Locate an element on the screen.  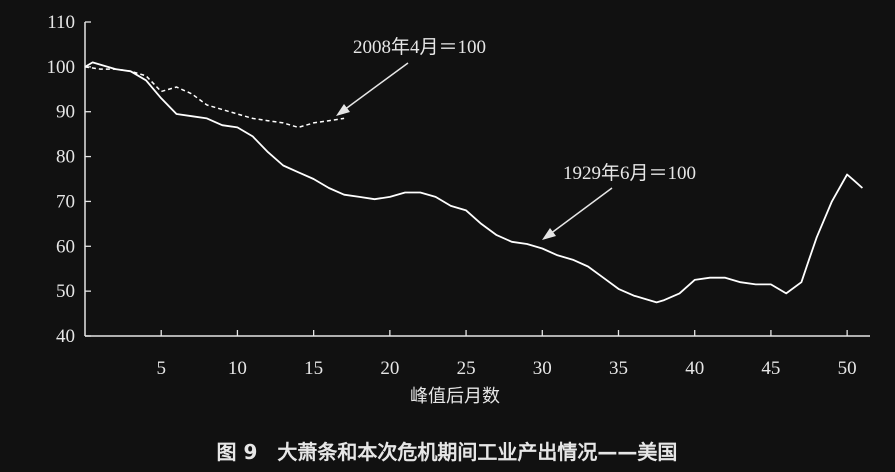
y-tick-label: 80 is located at coordinates (65, 157).